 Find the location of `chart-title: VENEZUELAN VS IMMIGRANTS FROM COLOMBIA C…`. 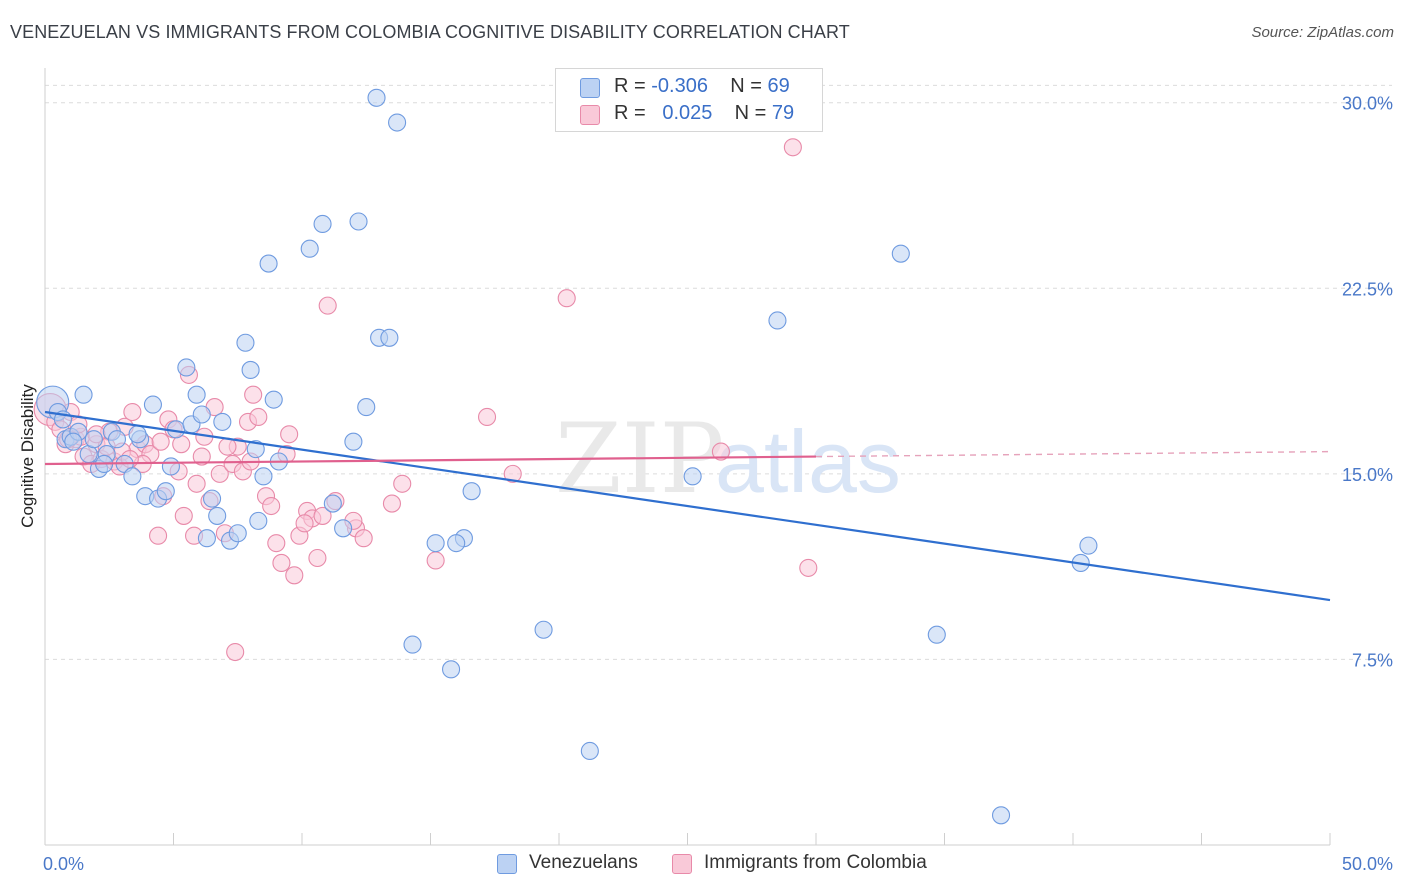

chart-title: VENEZUELAN VS IMMIGRANTS FROM COLOMBIA C… is located at coordinates (430, 32).